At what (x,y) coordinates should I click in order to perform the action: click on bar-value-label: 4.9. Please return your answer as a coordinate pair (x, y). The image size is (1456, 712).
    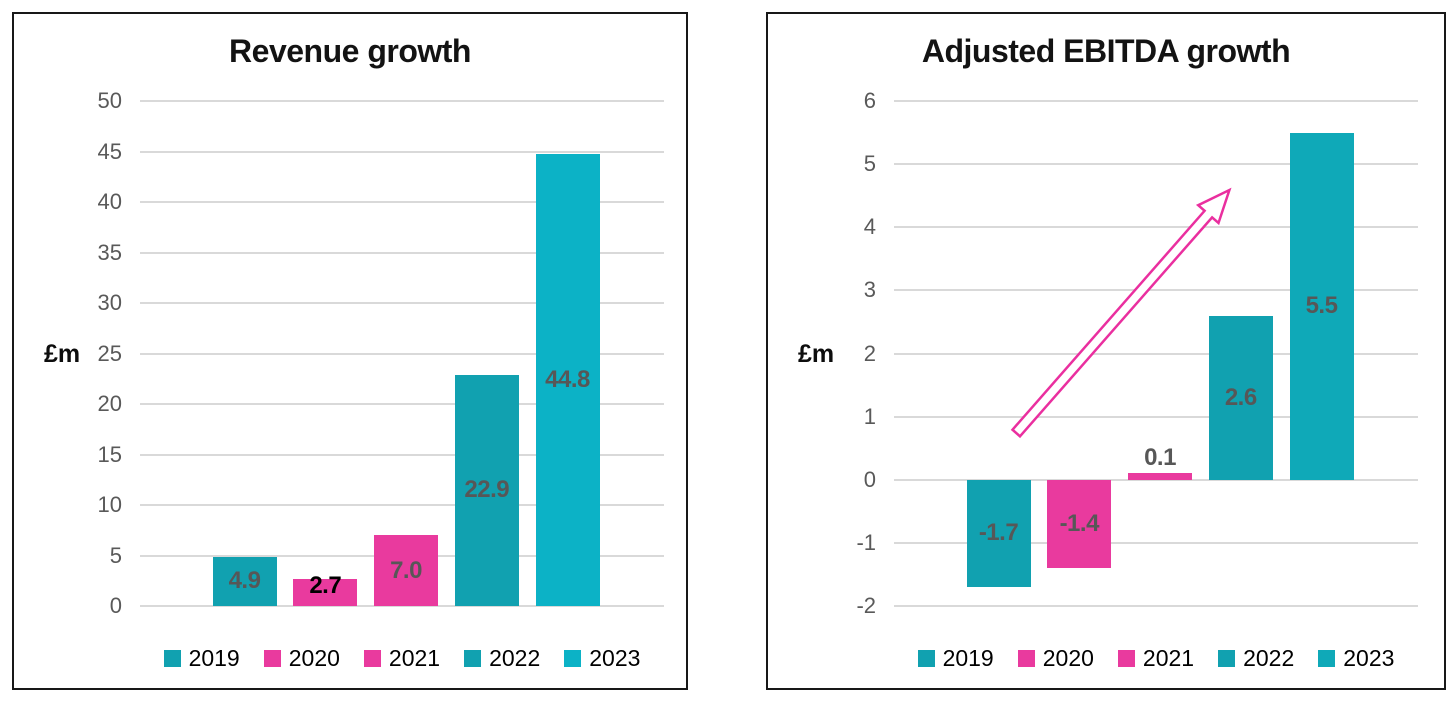
    Looking at the image, I should click on (244, 581).